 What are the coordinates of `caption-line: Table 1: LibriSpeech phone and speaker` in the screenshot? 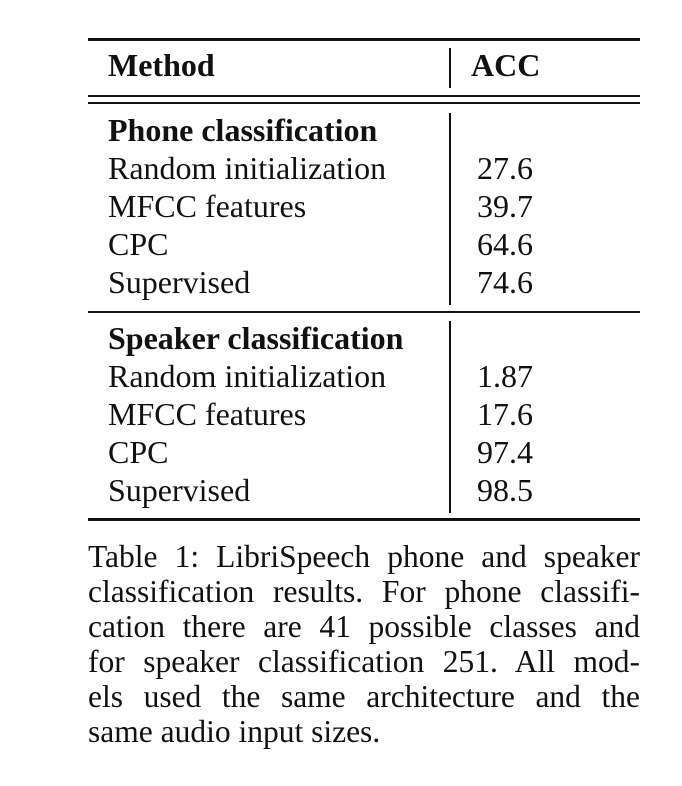 It's located at (364, 556).